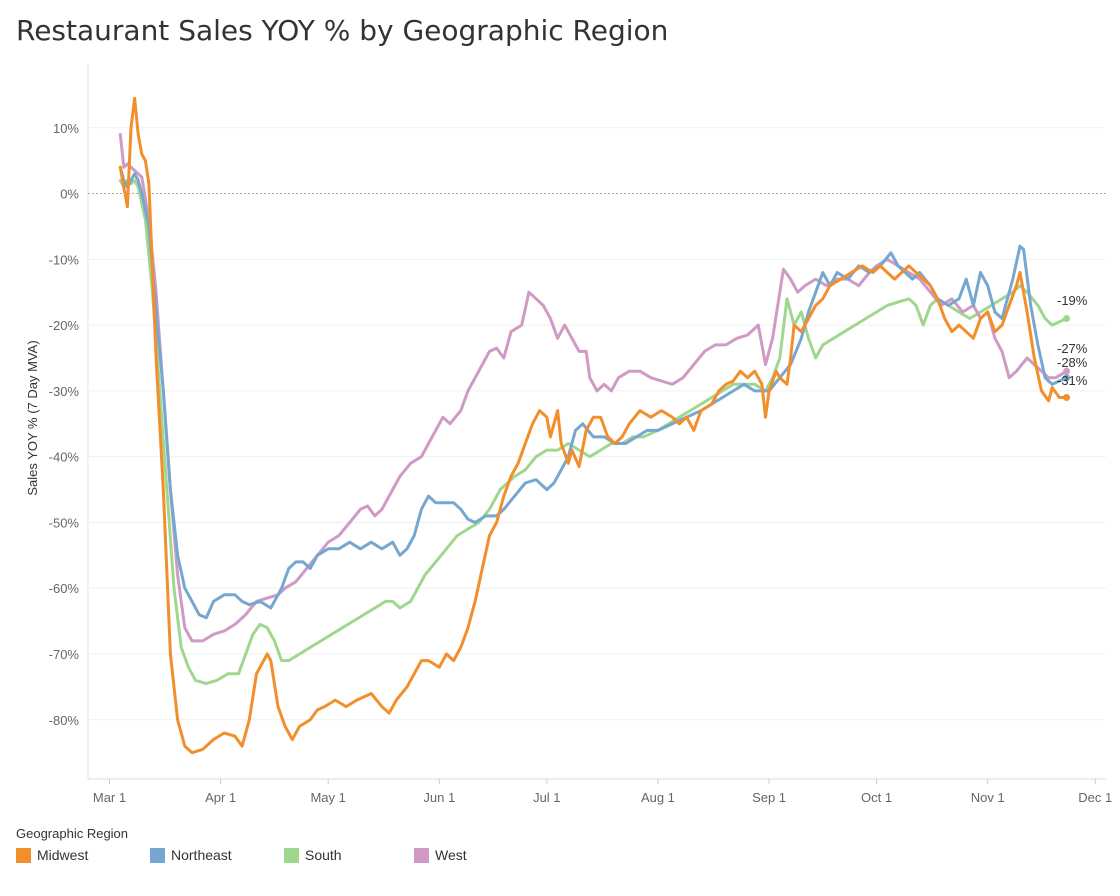 The image size is (1120, 896). I want to click on legend-label: Northeast, so click(201, 855).